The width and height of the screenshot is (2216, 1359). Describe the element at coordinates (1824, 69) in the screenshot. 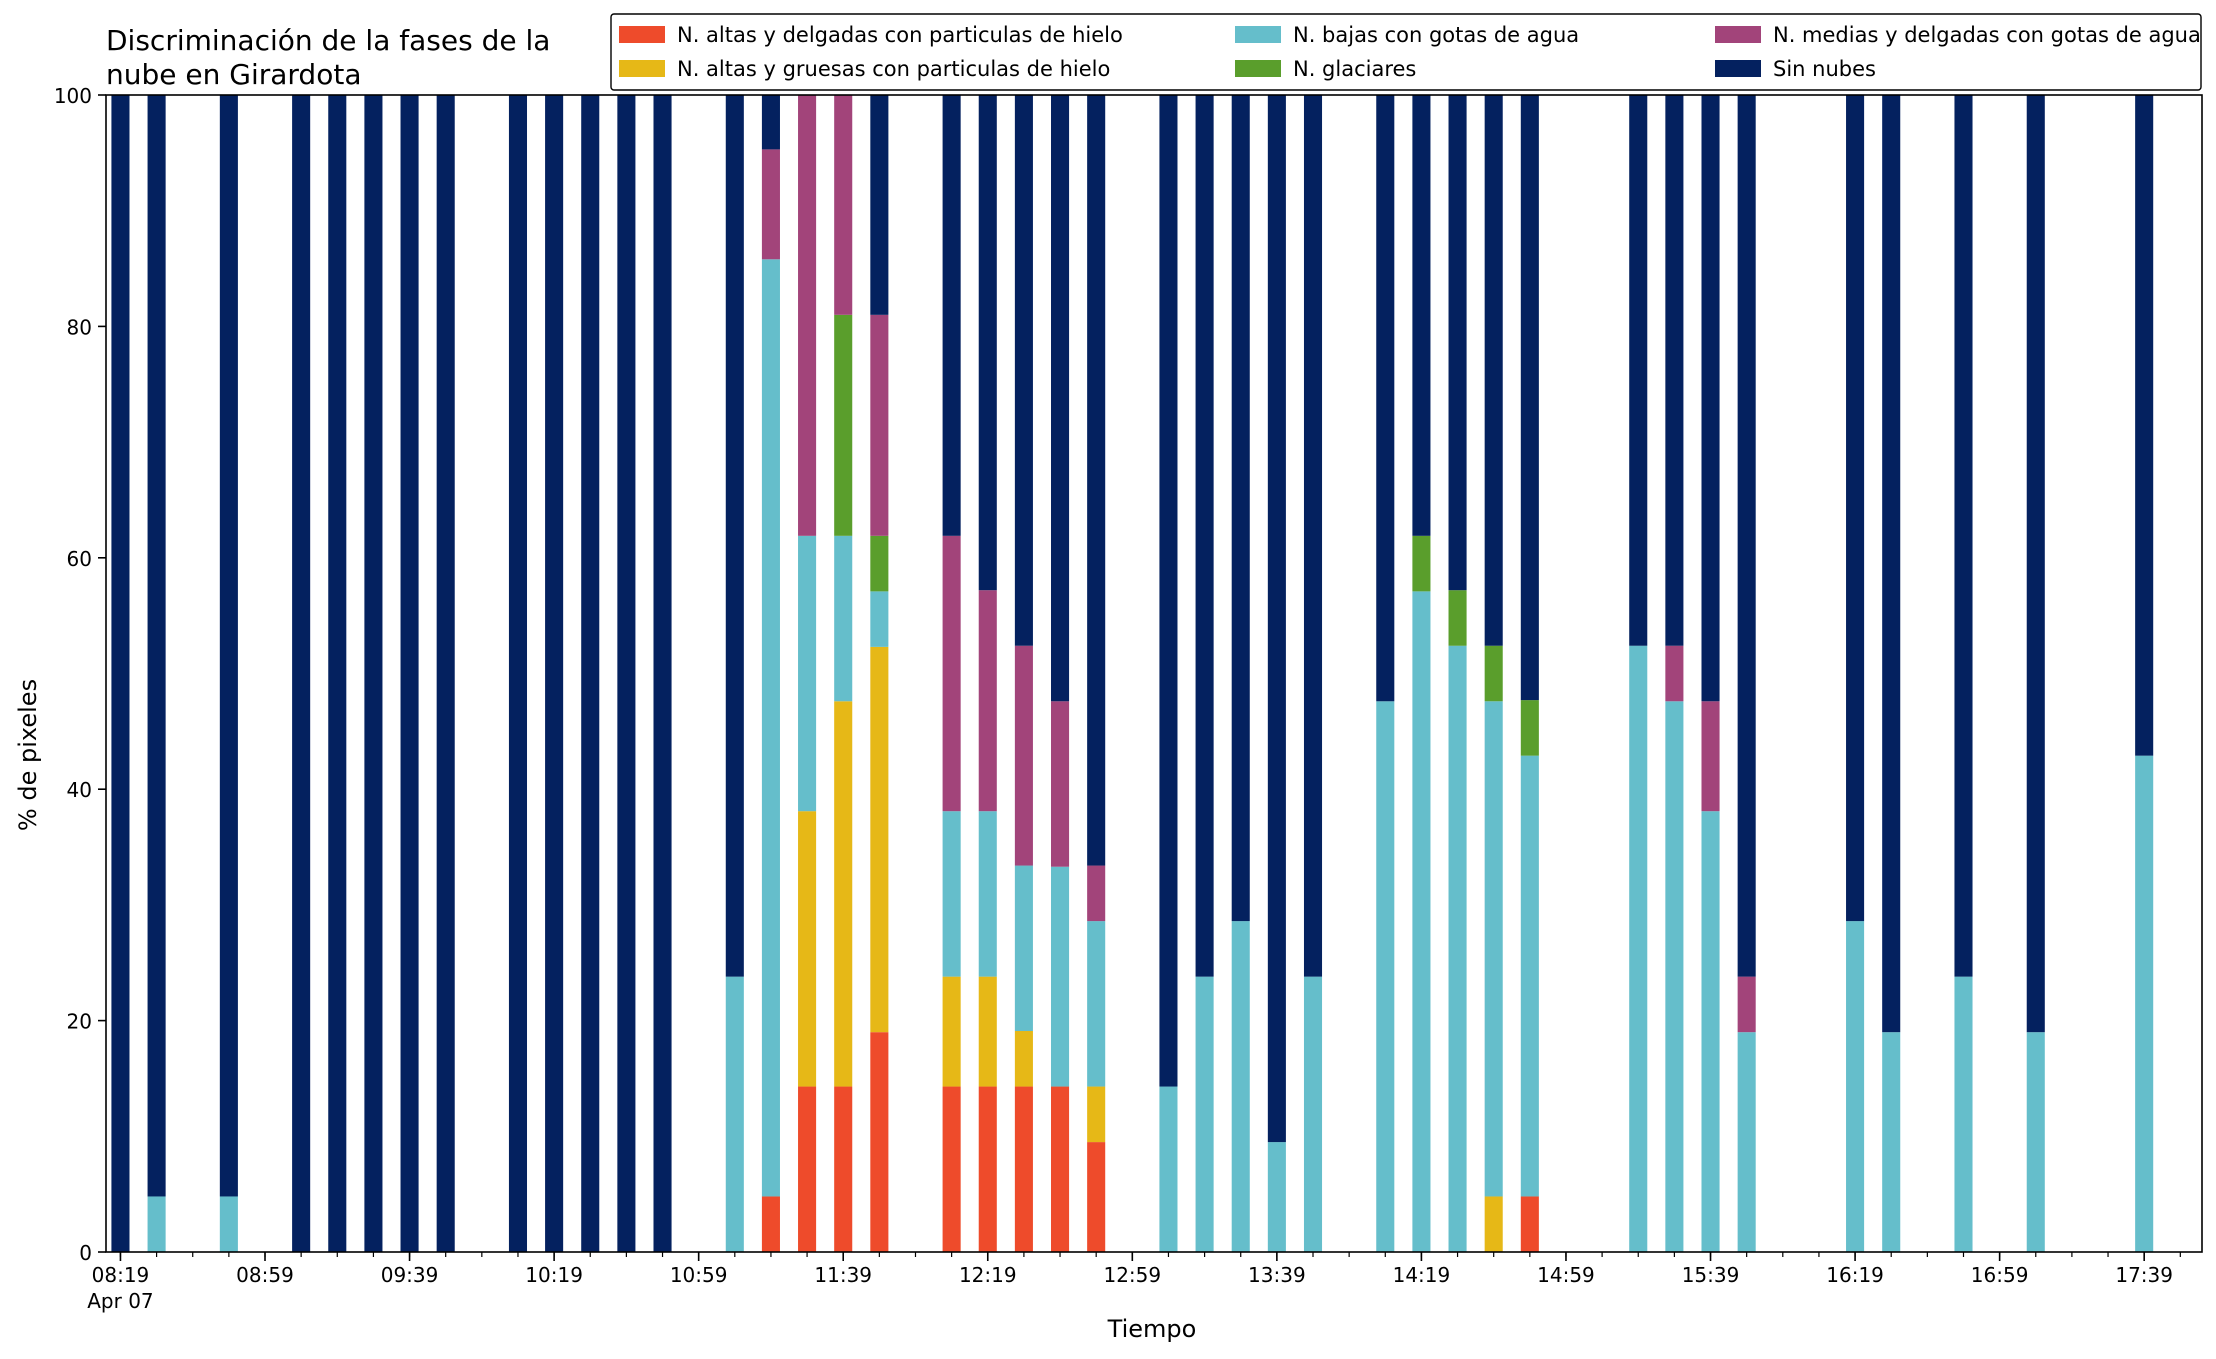

I see `legend-label: Sin nubes` at that location.